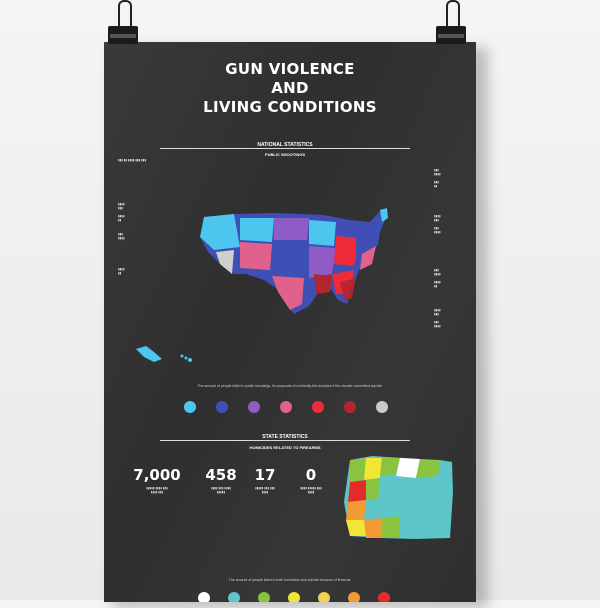 This screenshot has height=608, width=600. I want to click on title-line-1: GUN VIOLENCE, so click(290, 69).